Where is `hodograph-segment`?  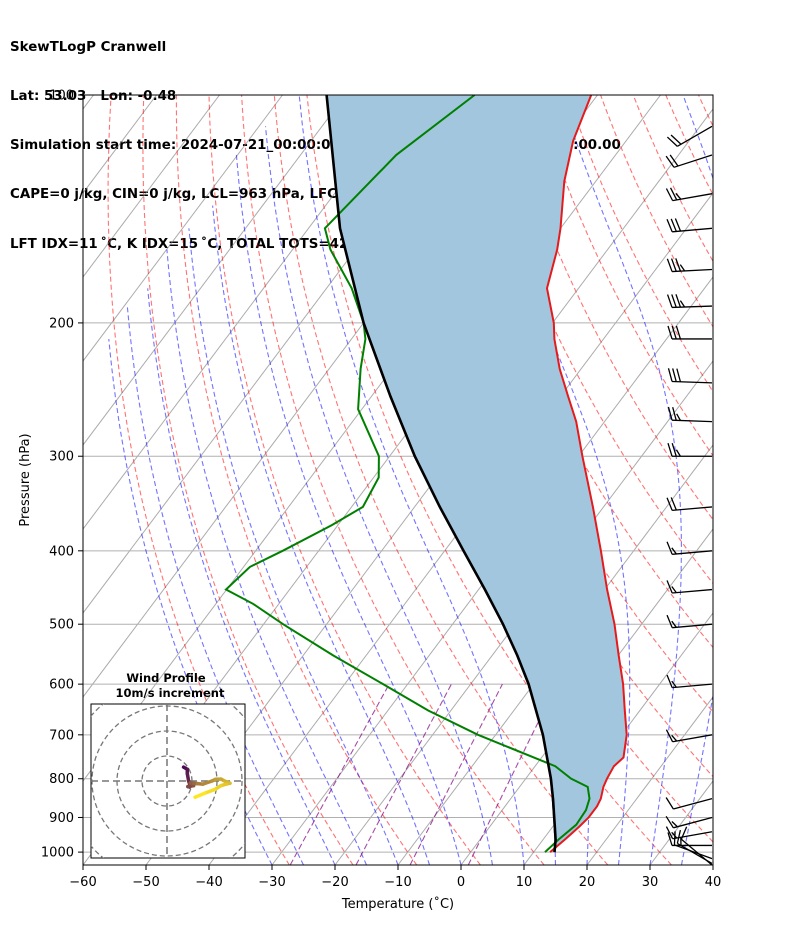
hodograph-segment is located at coordinates (209, 791).